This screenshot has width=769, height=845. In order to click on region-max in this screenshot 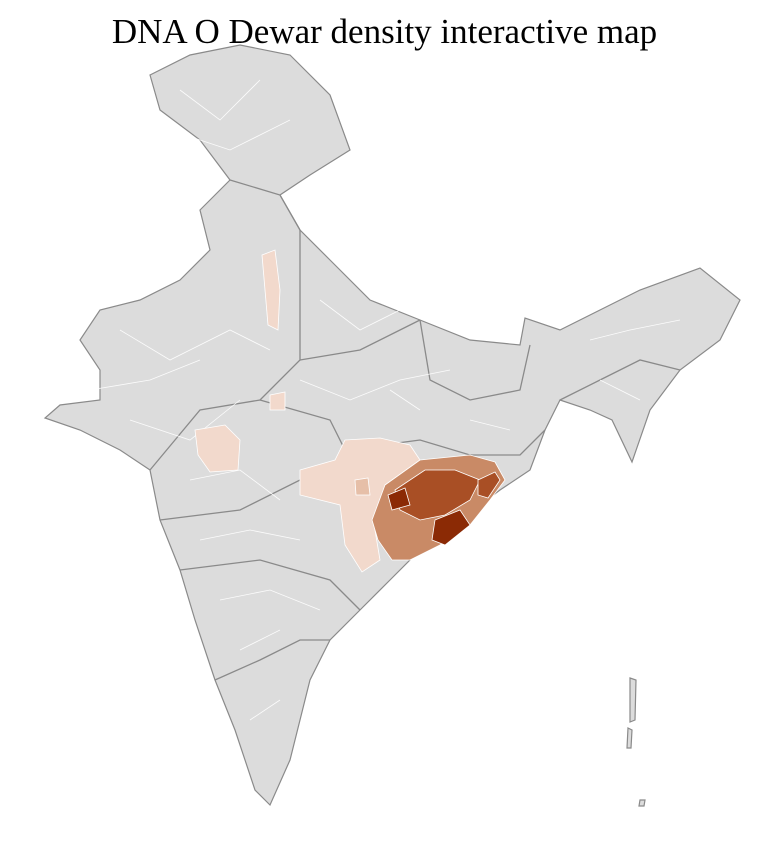, I will do `click(451, 527)`.